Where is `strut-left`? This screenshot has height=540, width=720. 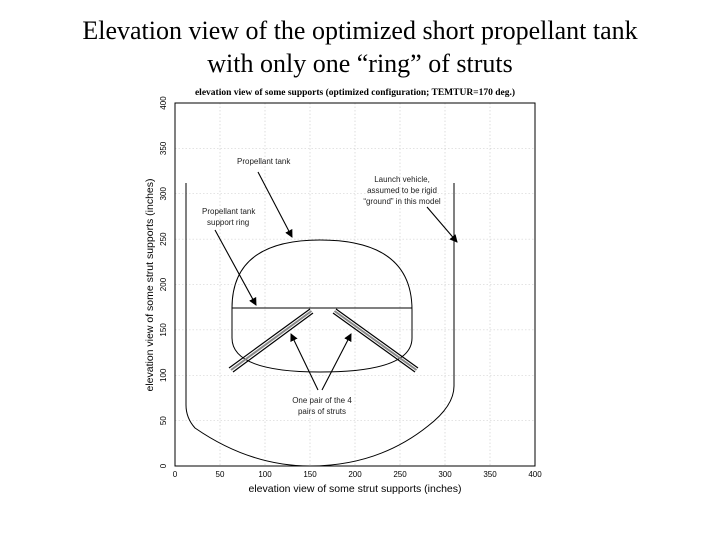 strut-left is located at coordinates (271, 340).